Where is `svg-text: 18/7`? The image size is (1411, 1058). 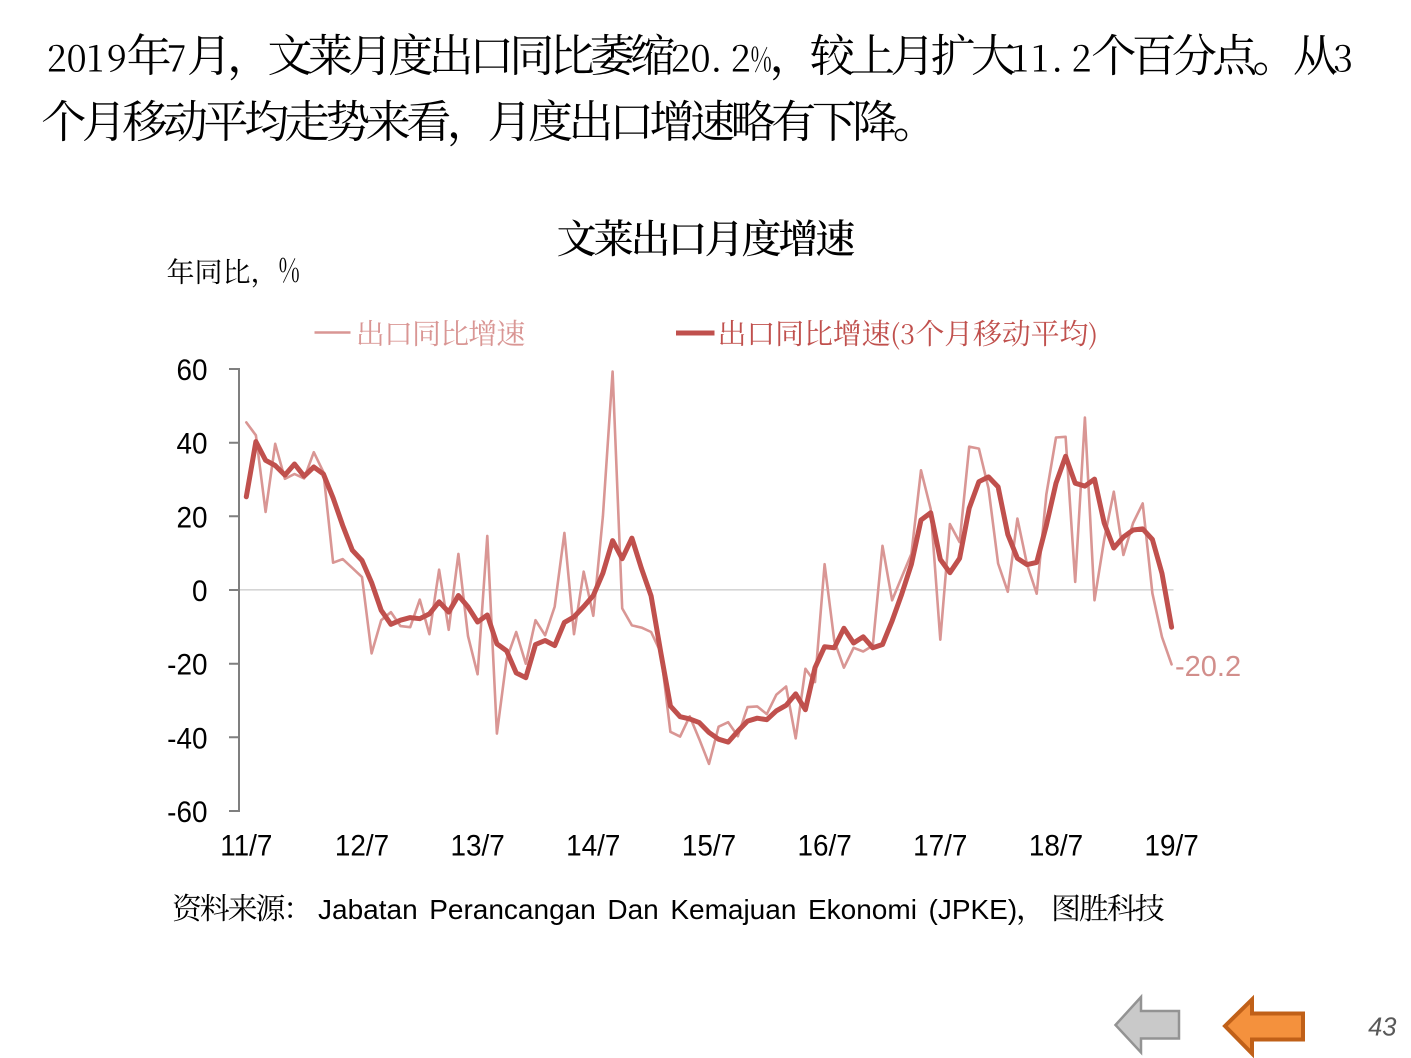 svg-text: 18/7 is located at coordinates (1056, 846).